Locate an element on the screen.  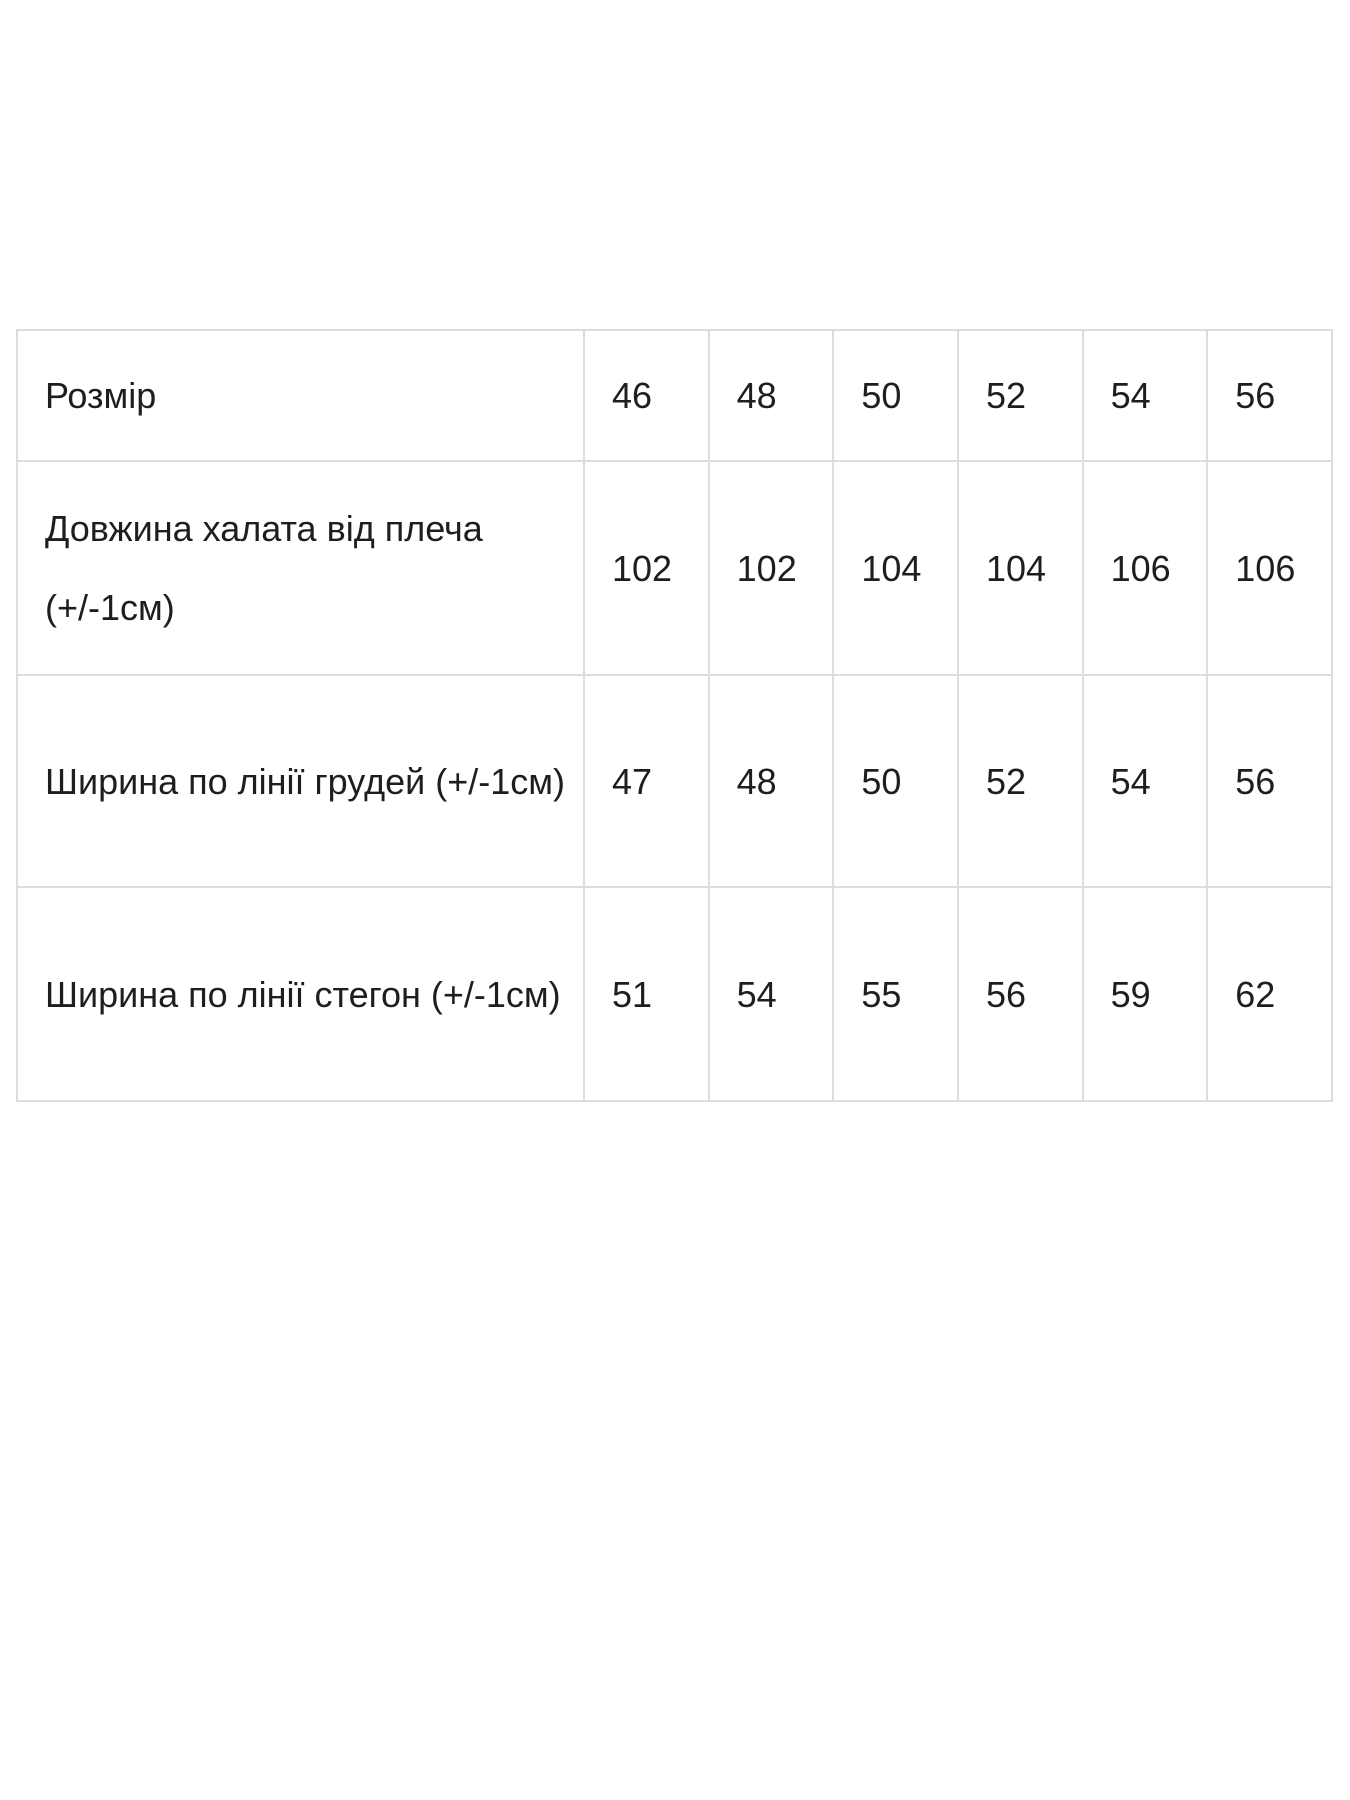
table-cell: 46 is located at coordinates (646, 395).